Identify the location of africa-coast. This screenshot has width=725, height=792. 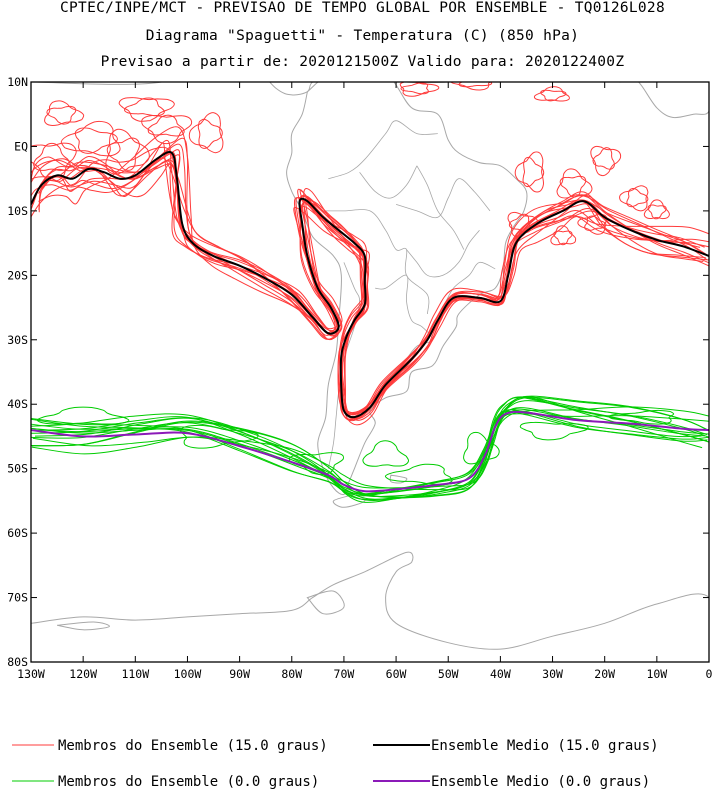
(664, 100).